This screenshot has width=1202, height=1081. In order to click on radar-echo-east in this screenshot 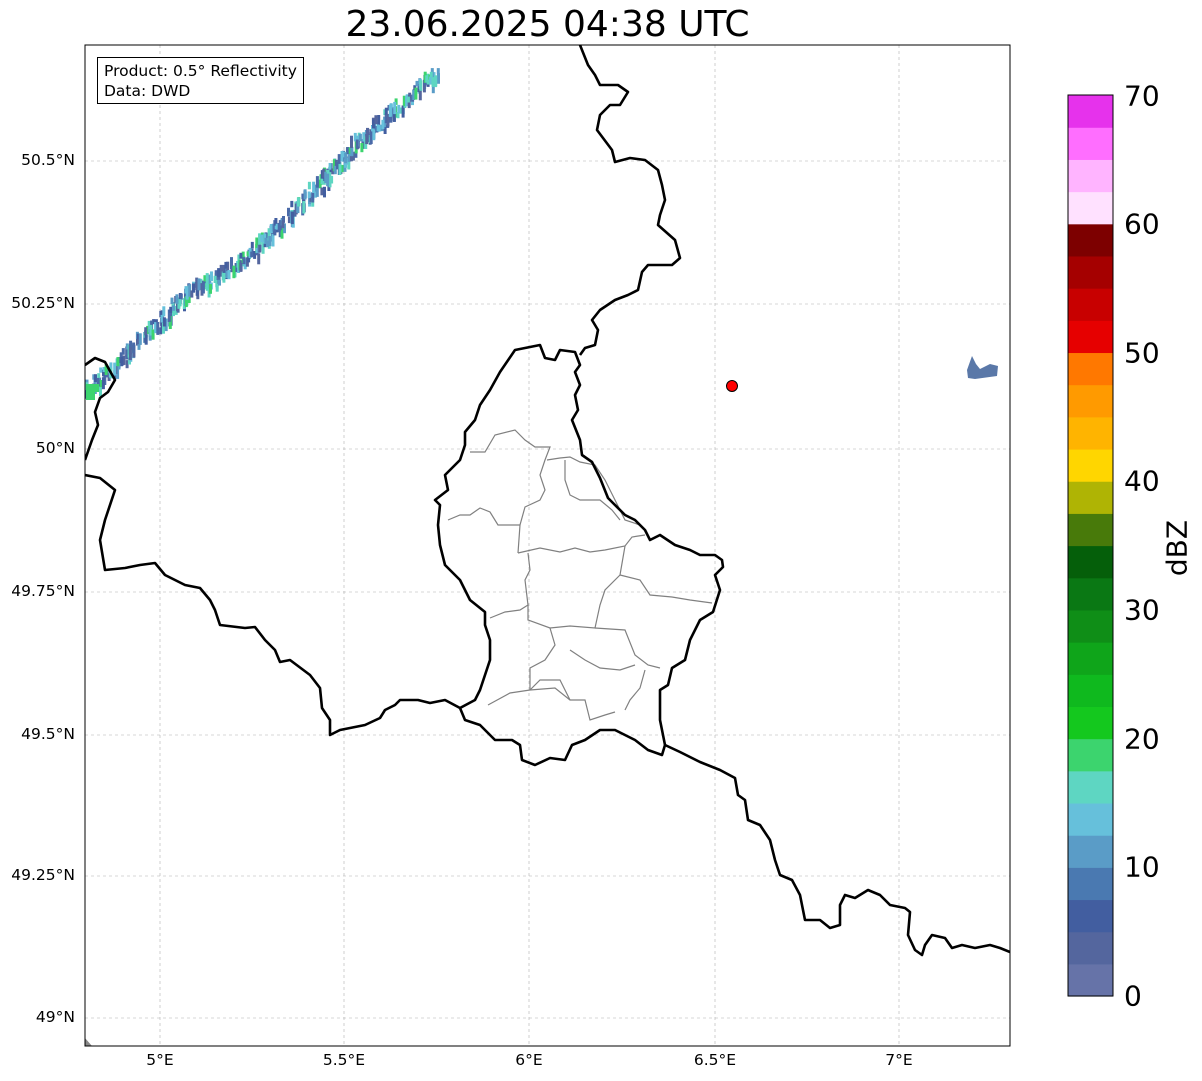, I will do `click(982, 367)`.